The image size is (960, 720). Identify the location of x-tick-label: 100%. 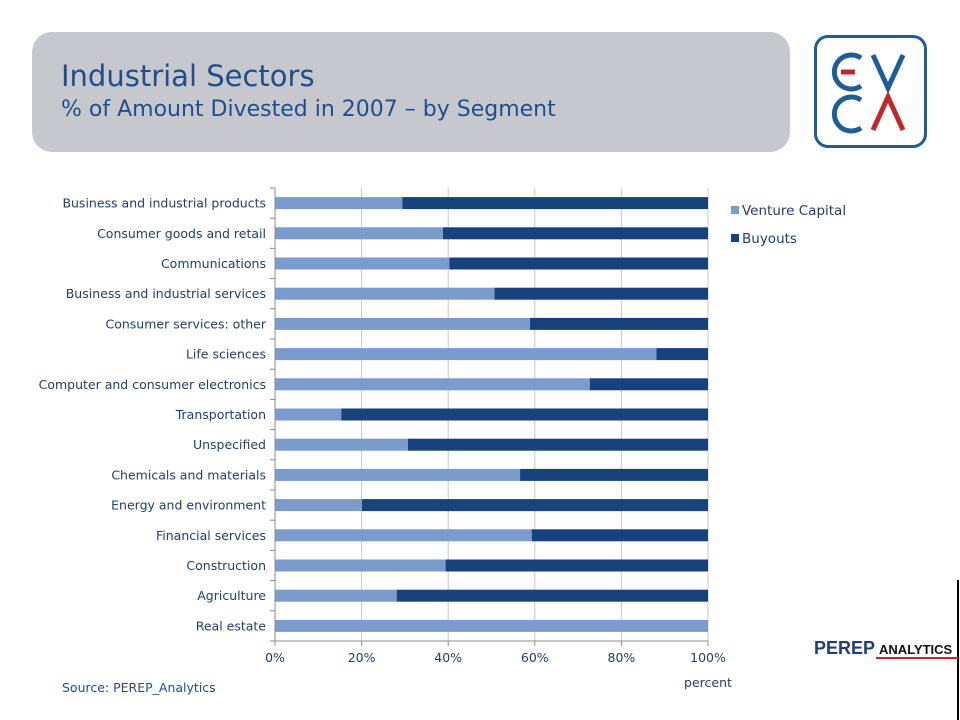
(708, 657).